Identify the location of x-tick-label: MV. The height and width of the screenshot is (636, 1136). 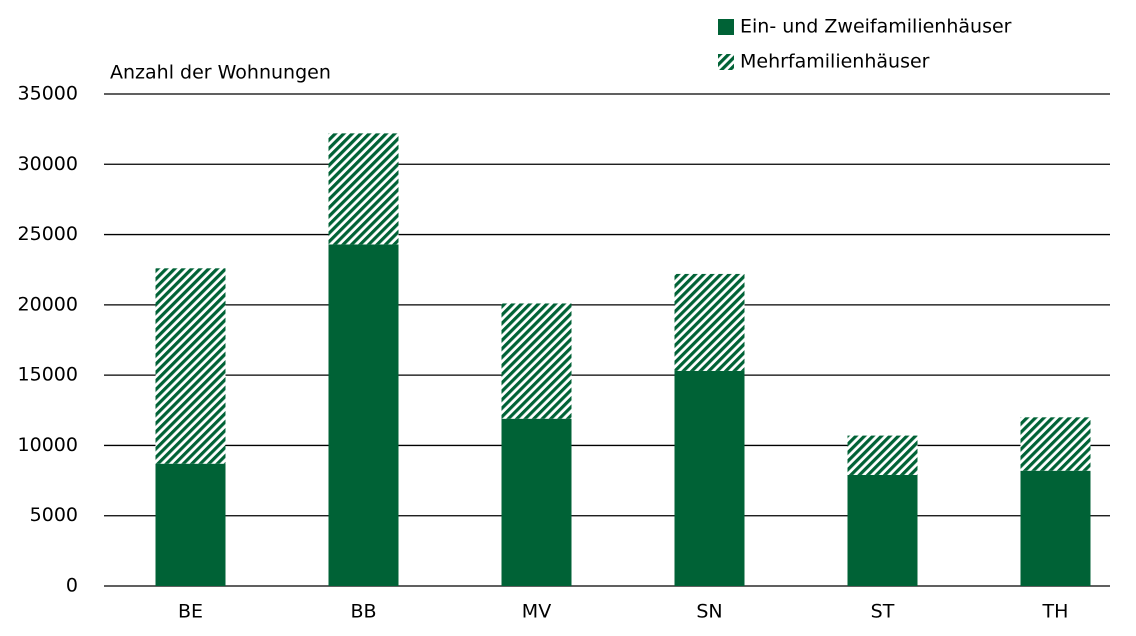
(536, 612).